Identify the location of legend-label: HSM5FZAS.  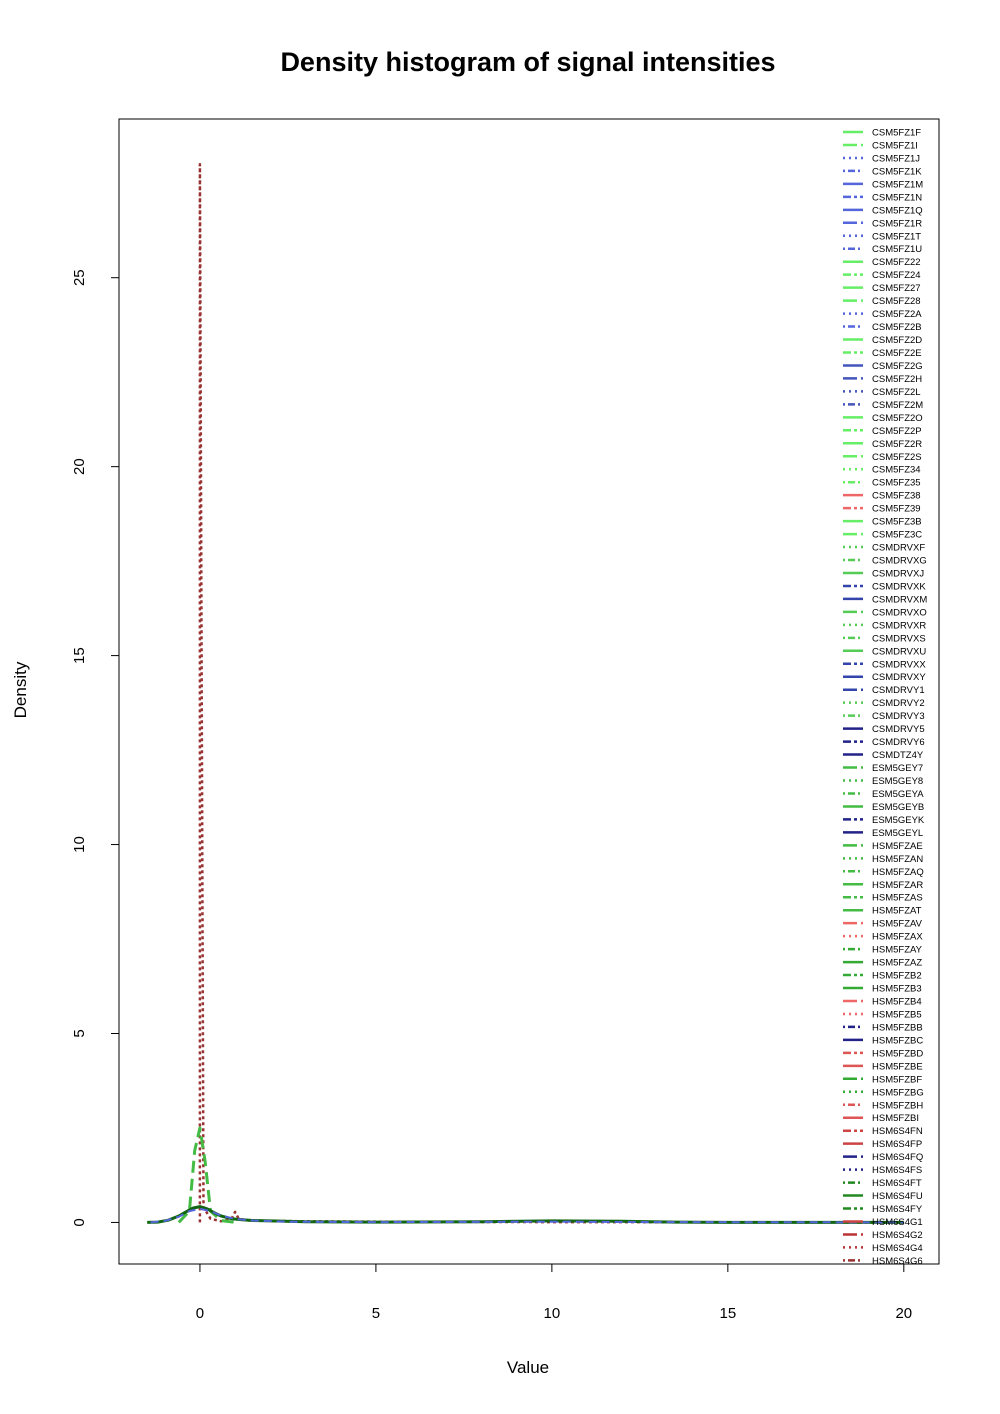
(897, 898).